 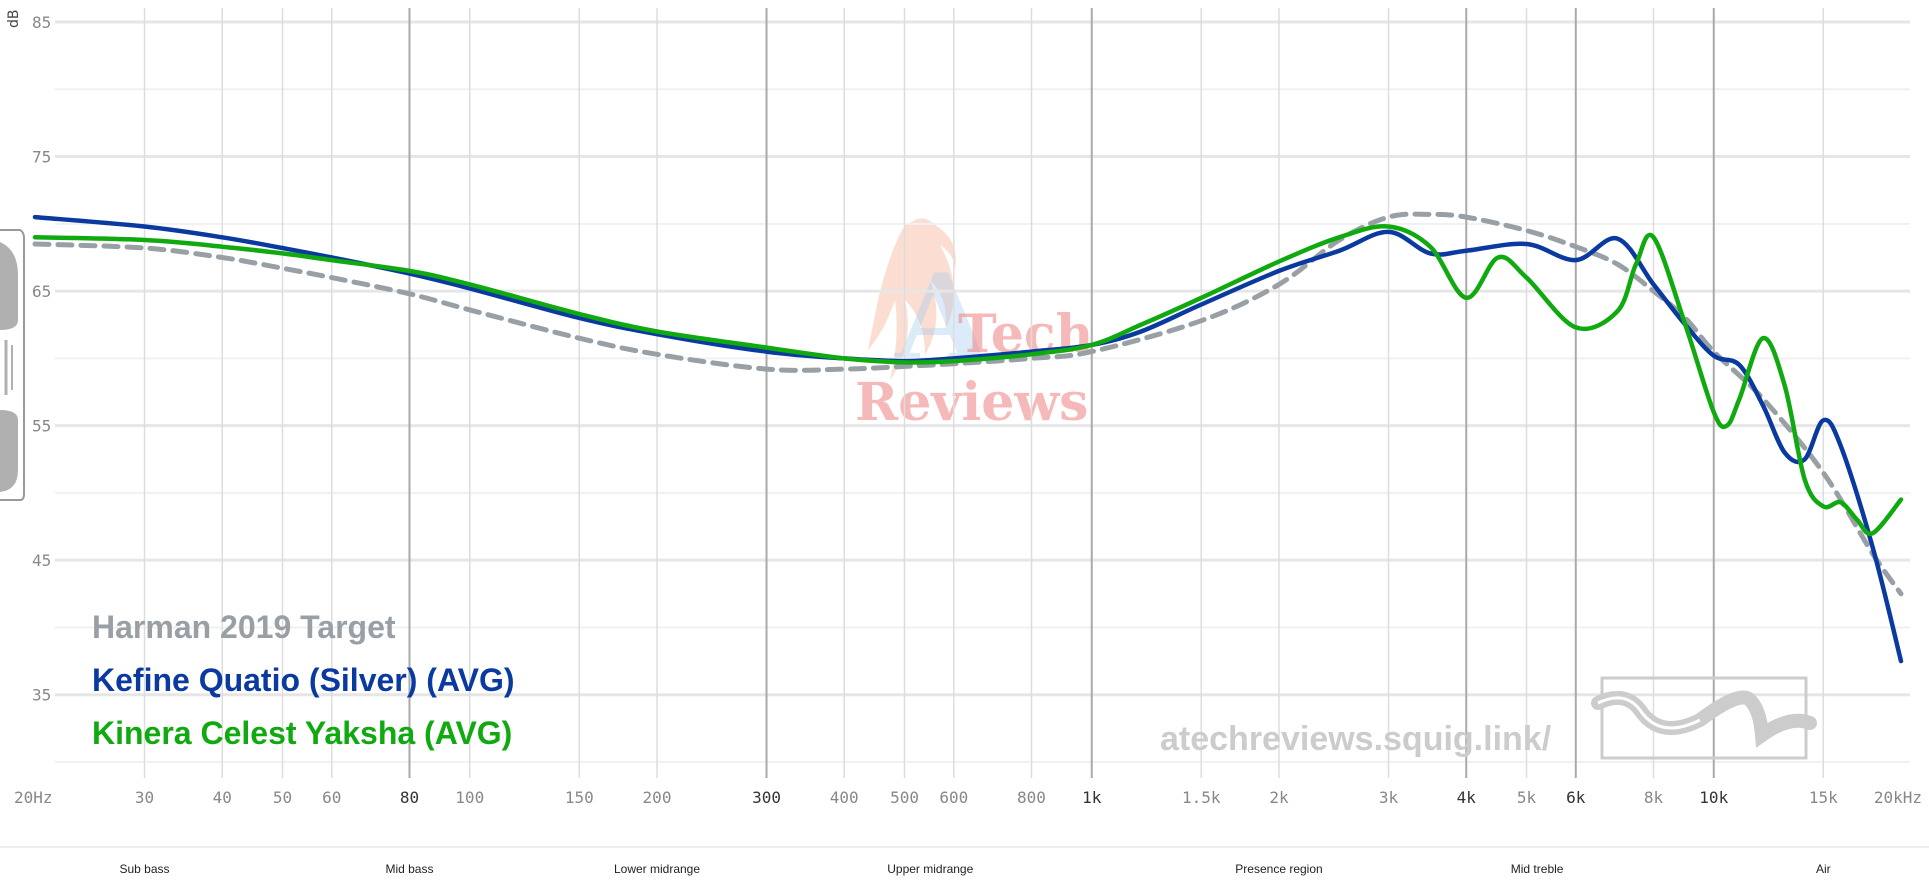 What do you see at coordinates (144, 797) in the screenshot?
I see `x-tick-label: 30` at bounding box center [144, 797].